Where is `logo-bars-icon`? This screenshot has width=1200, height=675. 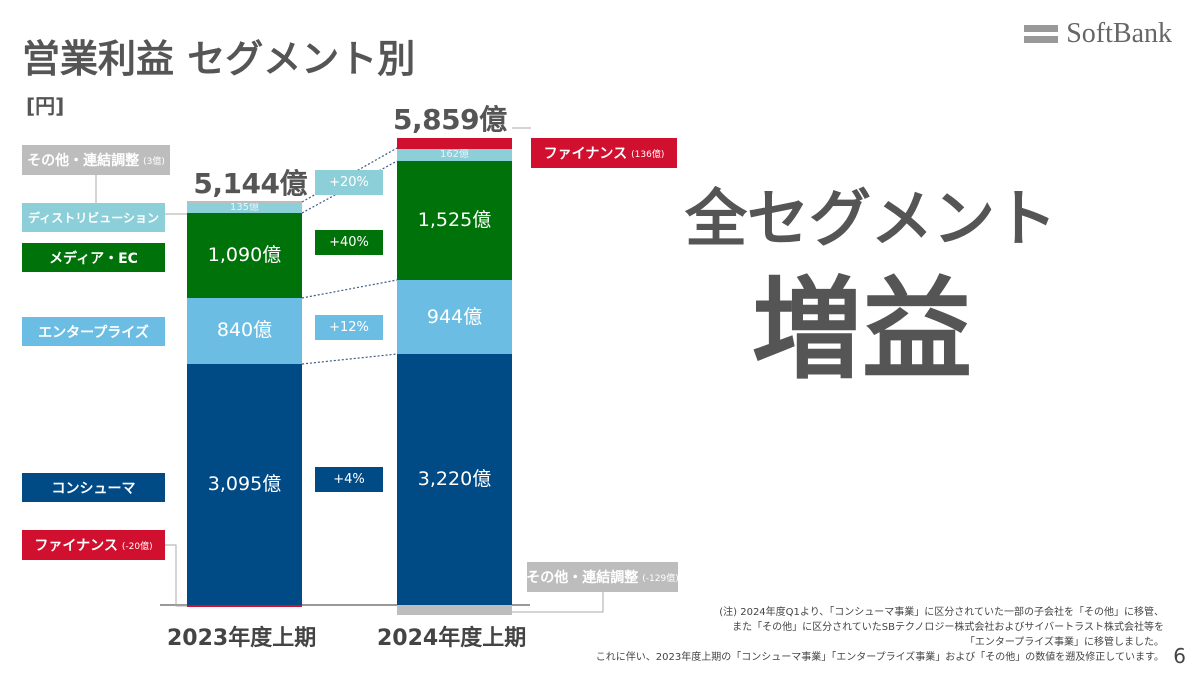 logo-bars-icon is located at coordinates (1041, 34).